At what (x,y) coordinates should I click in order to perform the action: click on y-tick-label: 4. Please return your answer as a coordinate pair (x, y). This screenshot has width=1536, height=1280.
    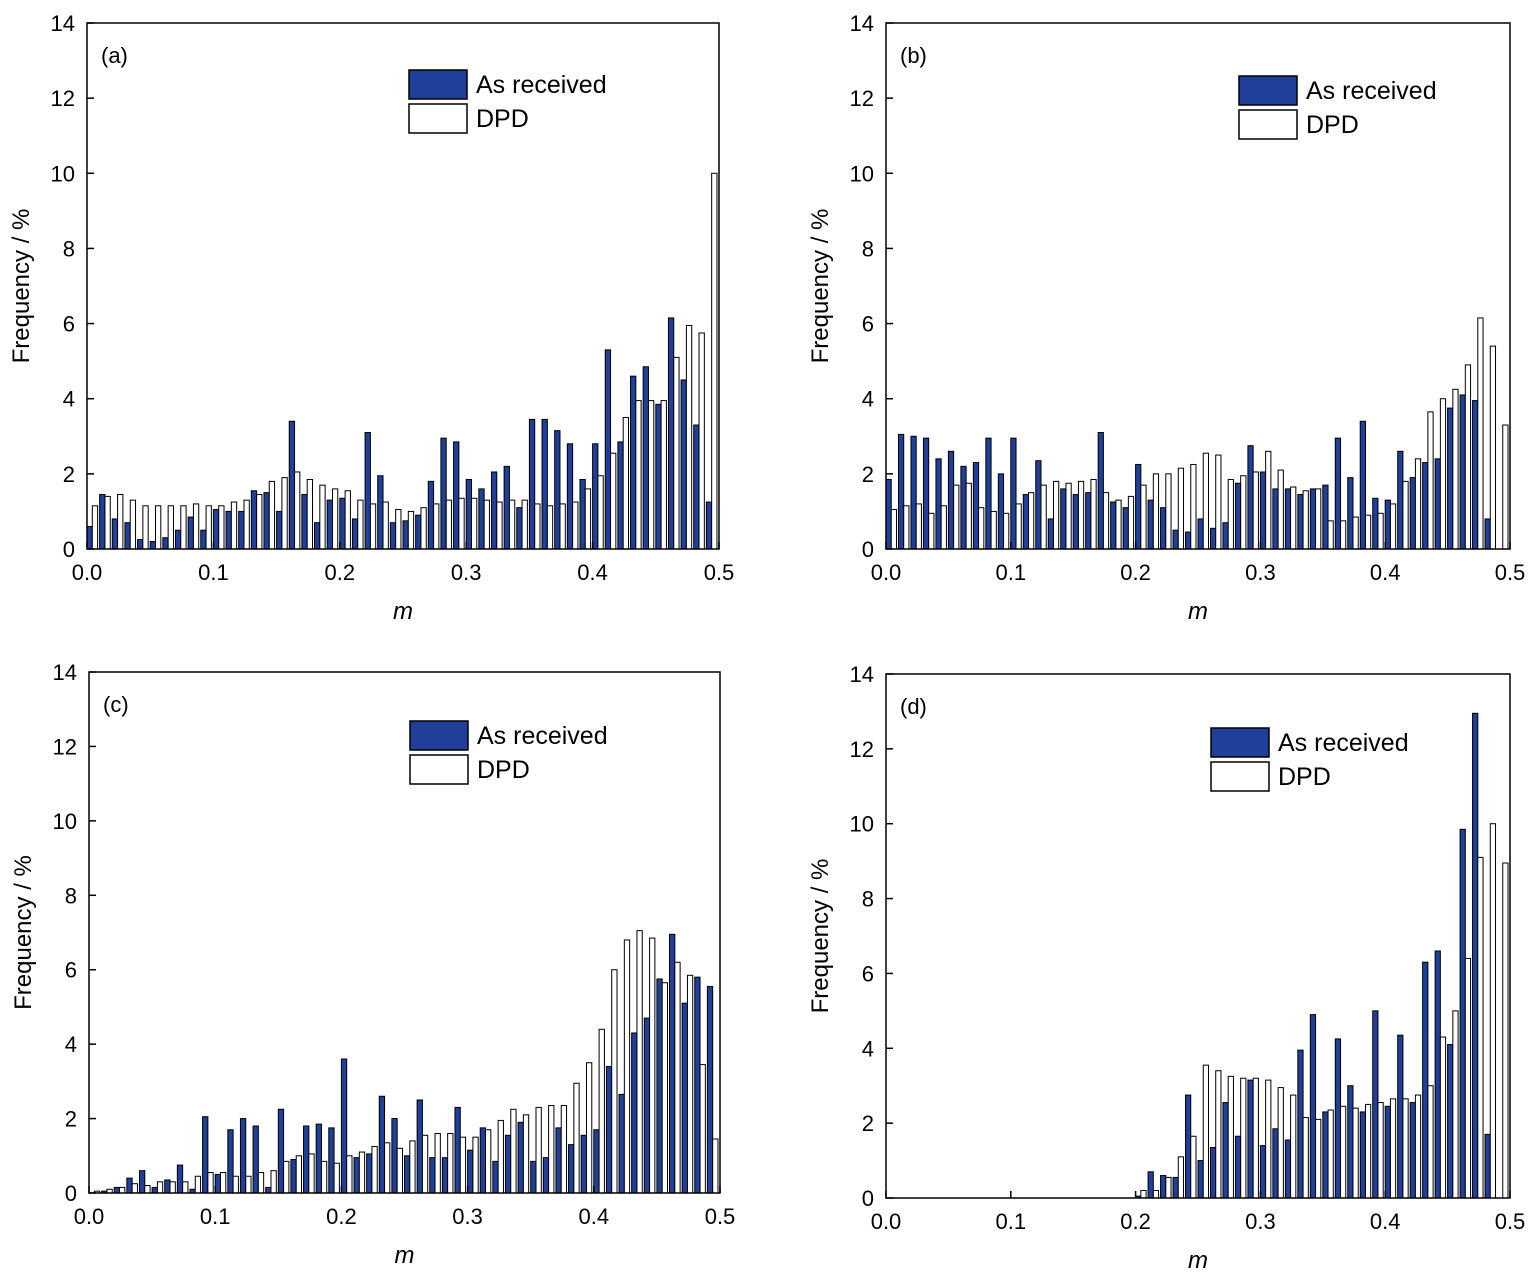
    Looking at the image, I should click on (69, 399).